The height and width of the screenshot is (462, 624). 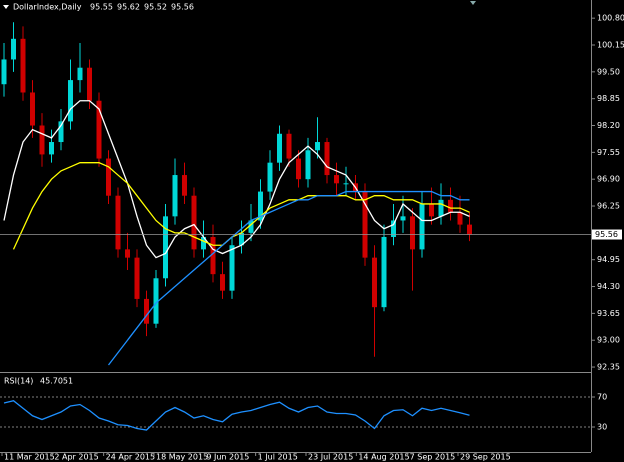 What do you see at coordinates (610, 45) in the screenshot?
I see `y-tick-label: 100.15` at bounding box center [610, 45].